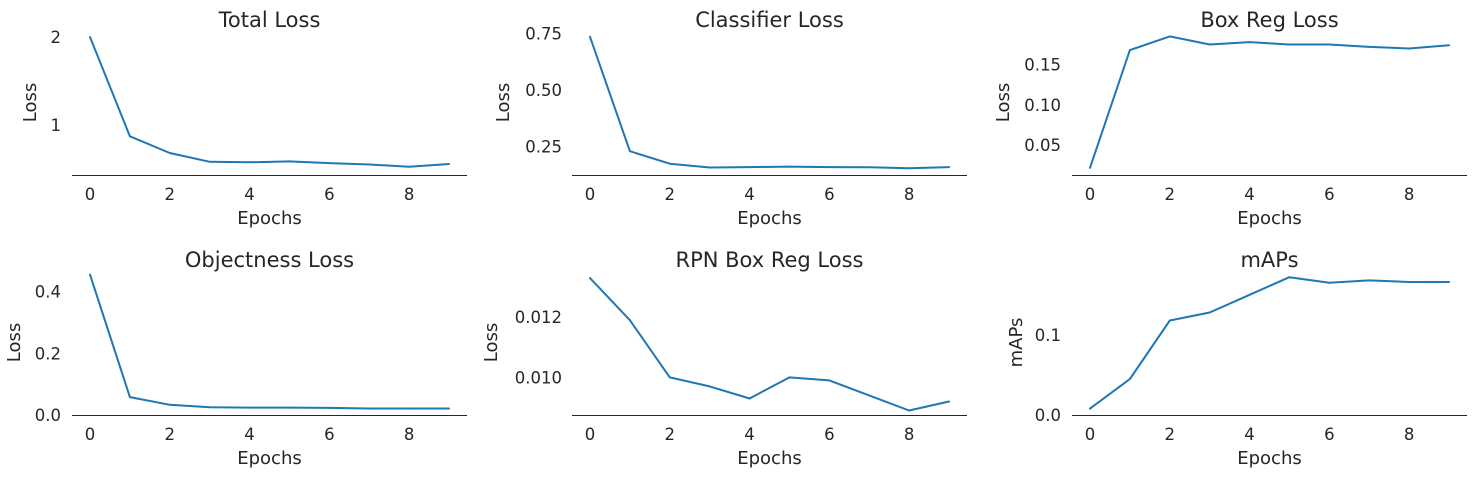 This screenshot has height=477, width=1477. I want to click on subplot-1: Total Loss 0 2 4 6 8 1 2 Epochs Loss, so click(243, 118).